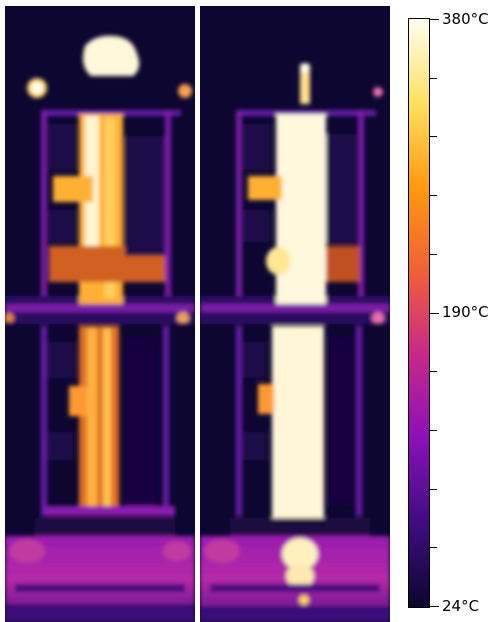 The image size is (504, 622). What do you see at coordinates (465, 19) in the screenshot?
I see `colorbar-max-label: 380°C` at bounding box center [465, 19].